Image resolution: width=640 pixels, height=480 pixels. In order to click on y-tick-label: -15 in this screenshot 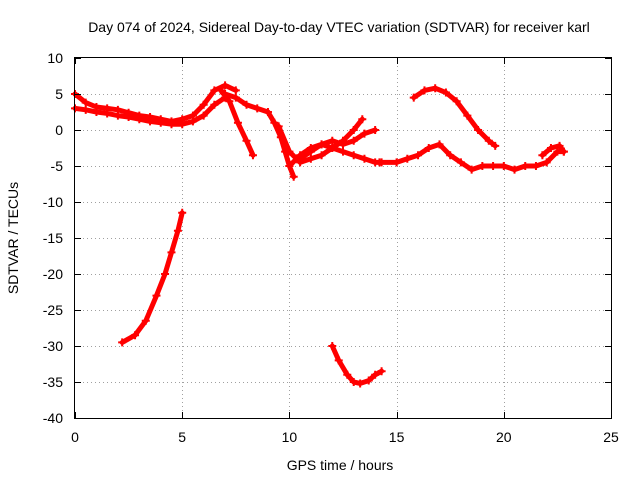, I will do `click(53, 238)`.